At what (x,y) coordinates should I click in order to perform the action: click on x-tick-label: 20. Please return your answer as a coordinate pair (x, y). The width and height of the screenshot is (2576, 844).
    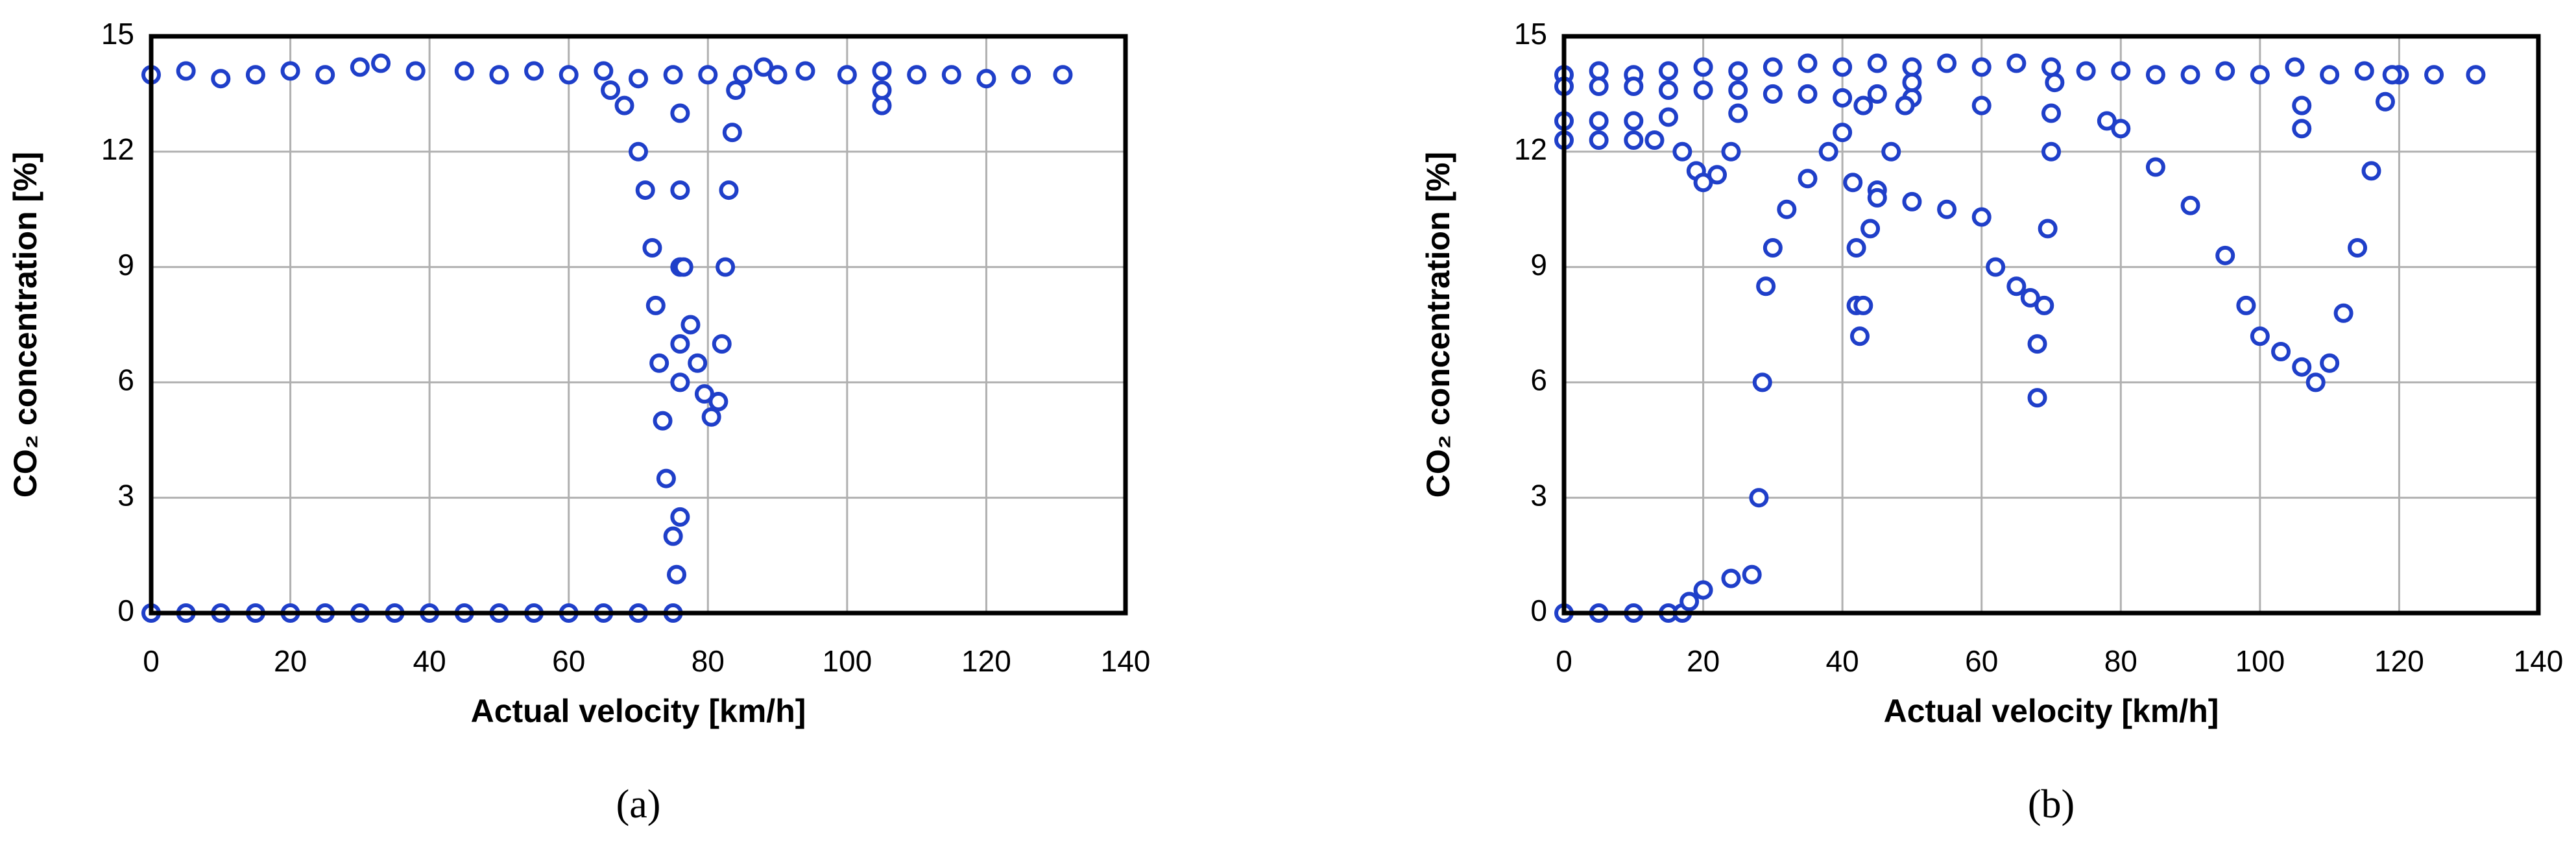
    Looking at the image, I should click on (1703, 661).